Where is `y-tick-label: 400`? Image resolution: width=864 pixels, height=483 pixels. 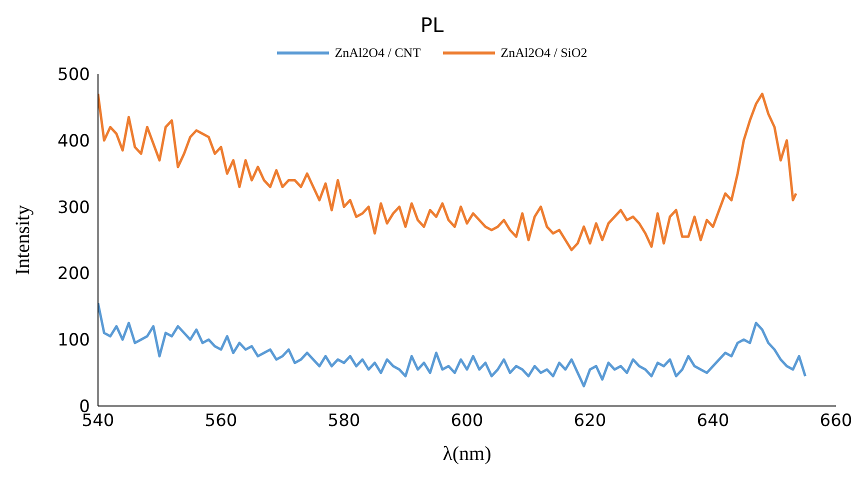
y-tick-label: 400 is located at coordinates (74, 141).